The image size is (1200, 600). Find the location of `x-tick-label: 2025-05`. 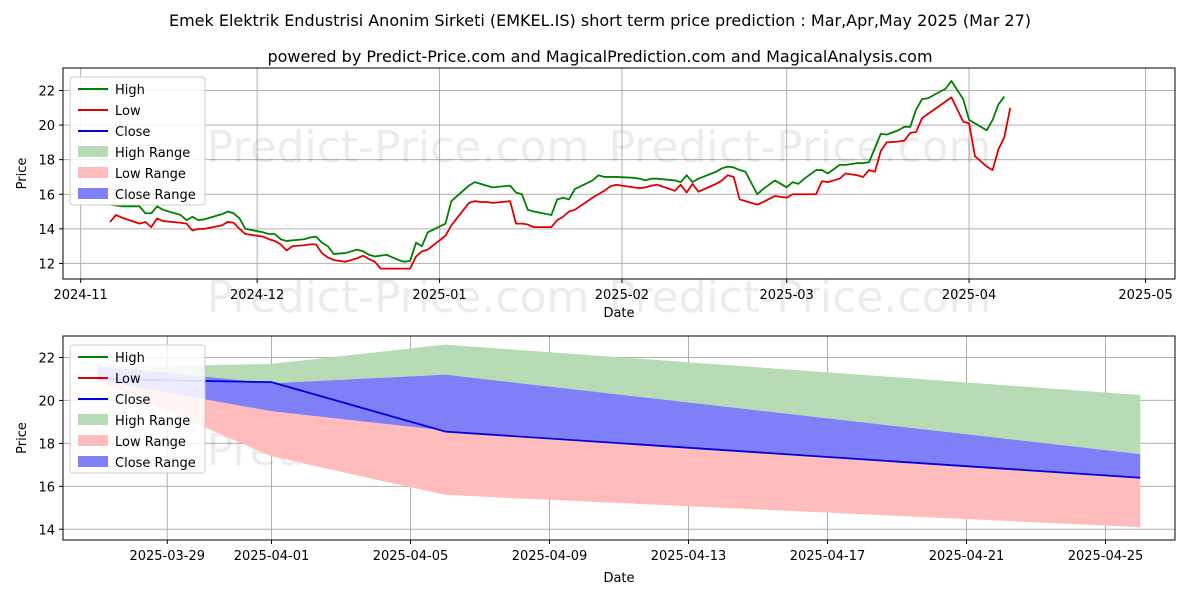

x-tick-label: 2025-05 is located at coordinates (1145, 295).